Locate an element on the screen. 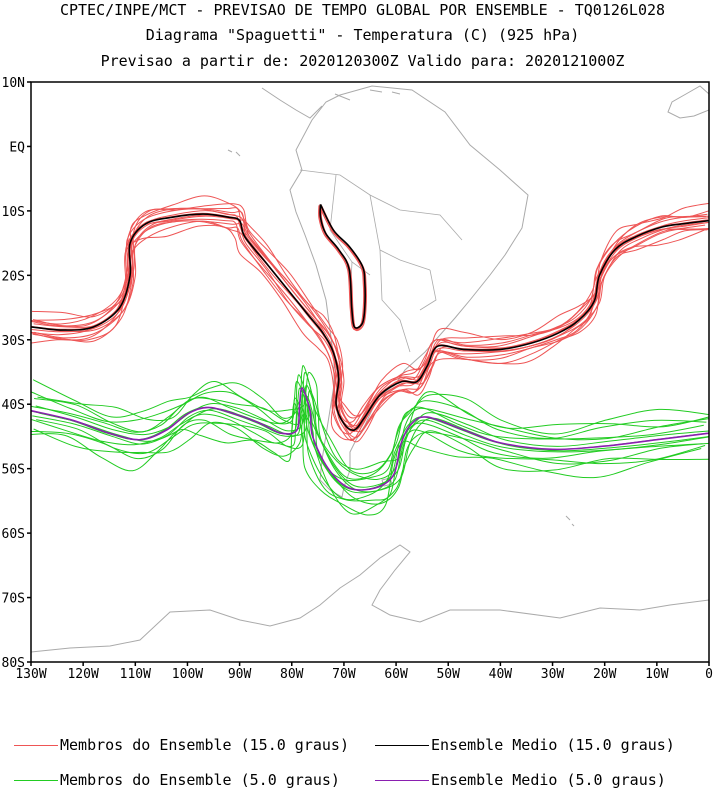 This screenshot has height=792, width=725. y-tick-label: 60S is located at coordinates (13, 534).